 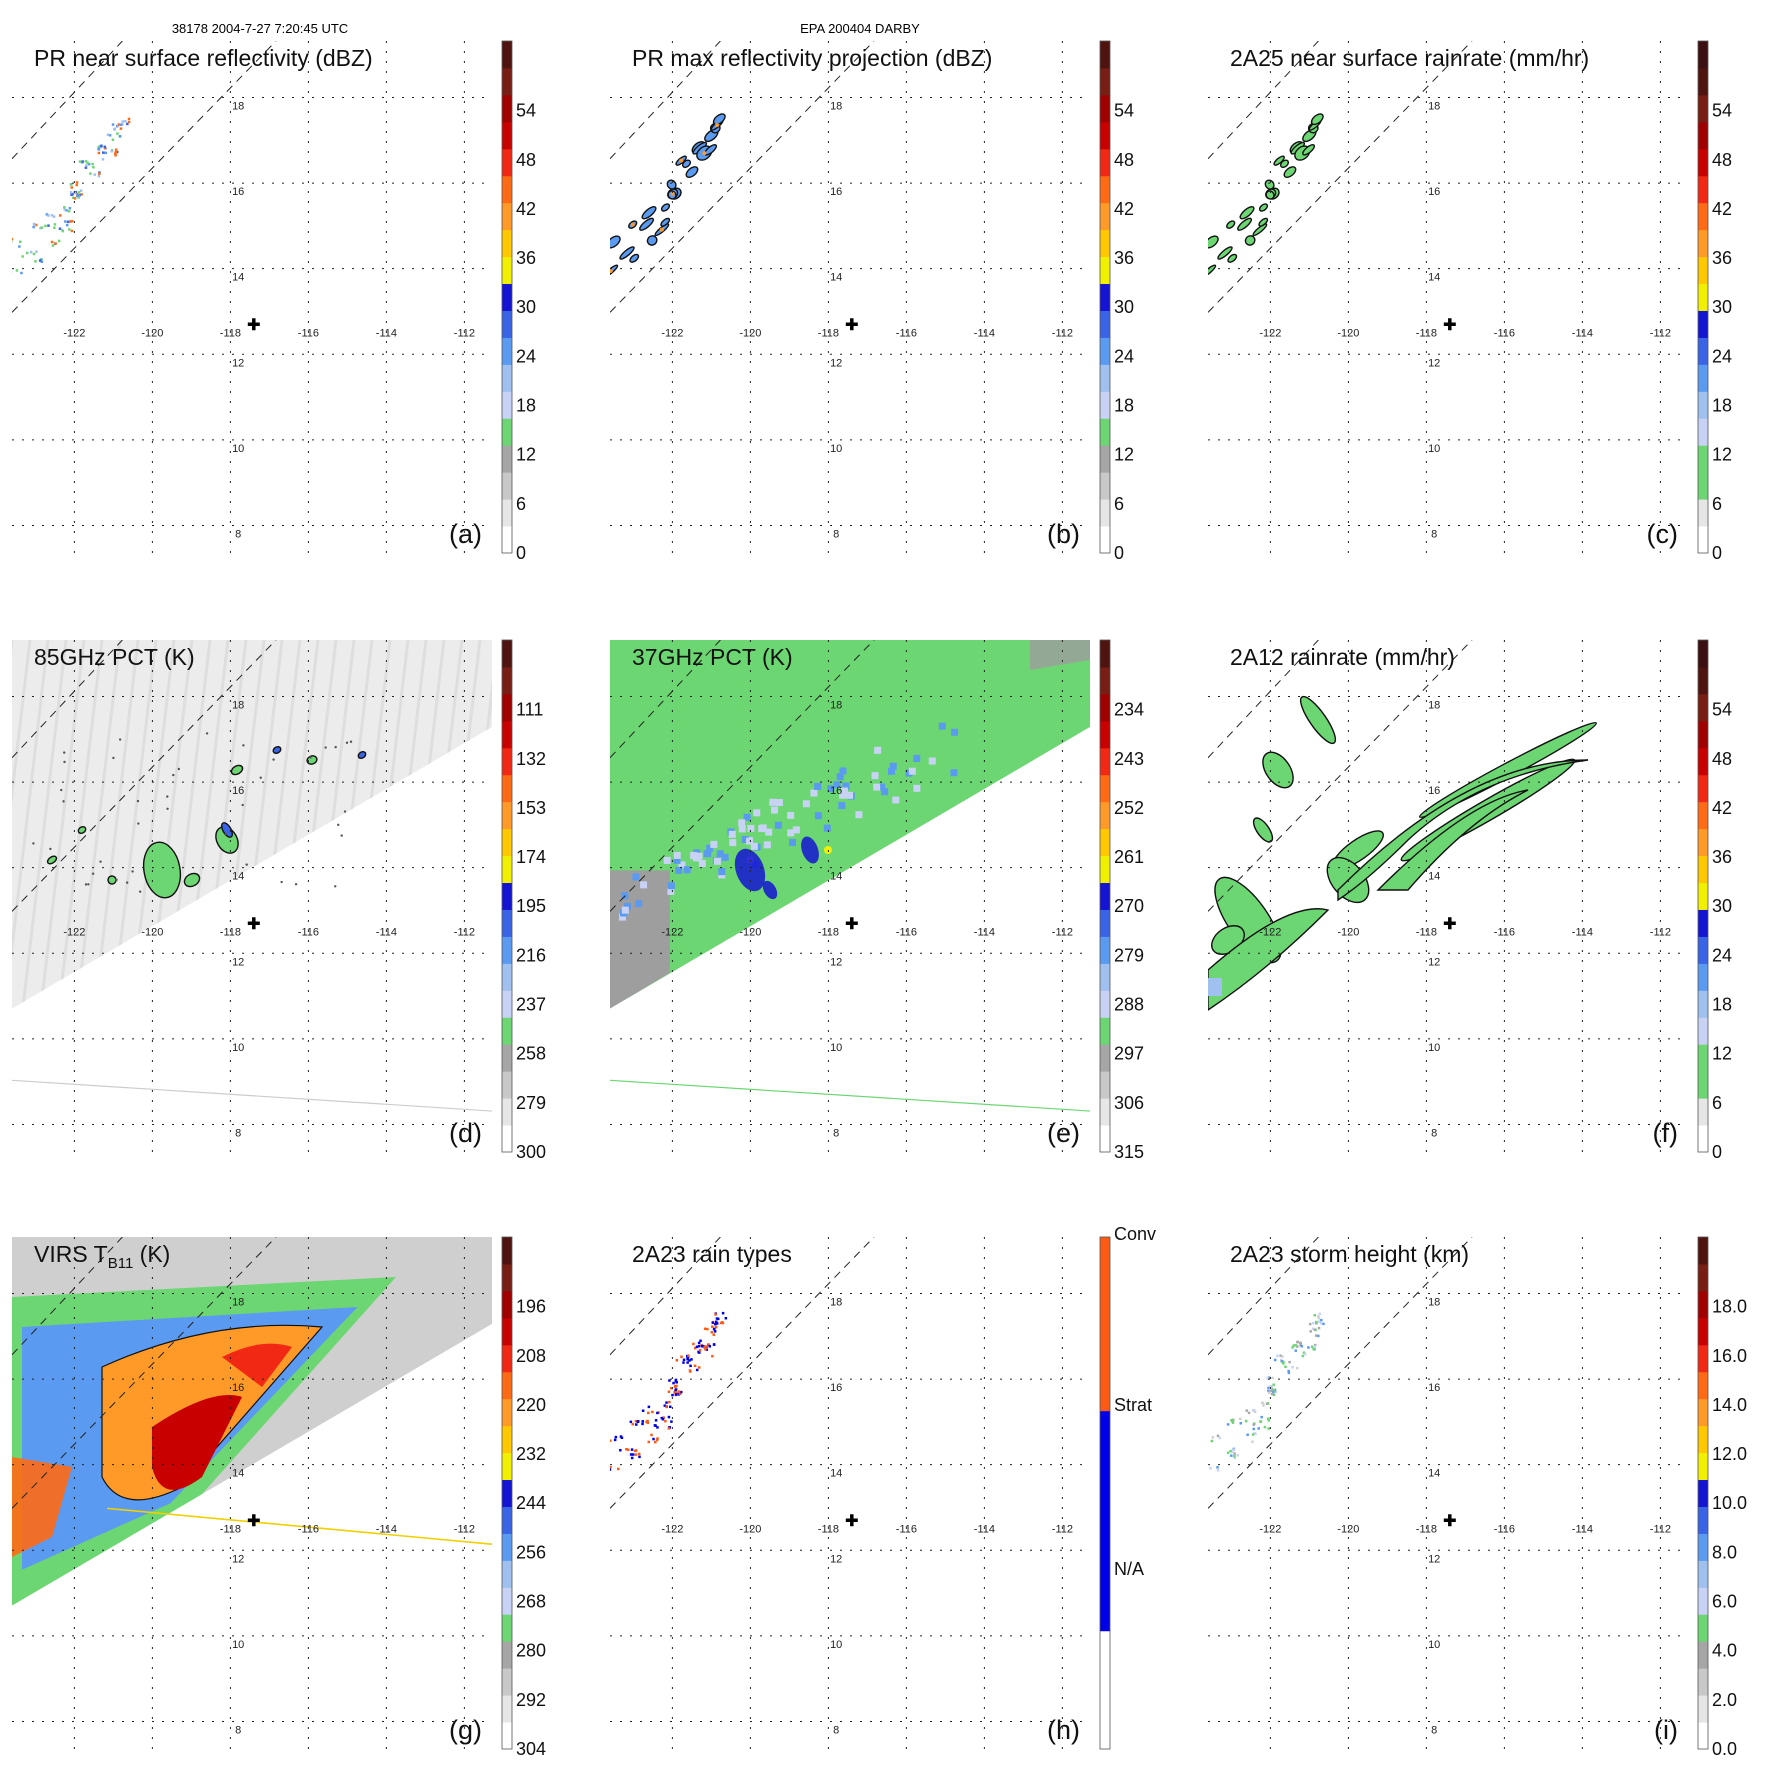 What do you see at coordinates (1724, 1651) in the screenshot?
I see `colorbar-tick-label: 4.0` at bounding box center [1724, 1651].